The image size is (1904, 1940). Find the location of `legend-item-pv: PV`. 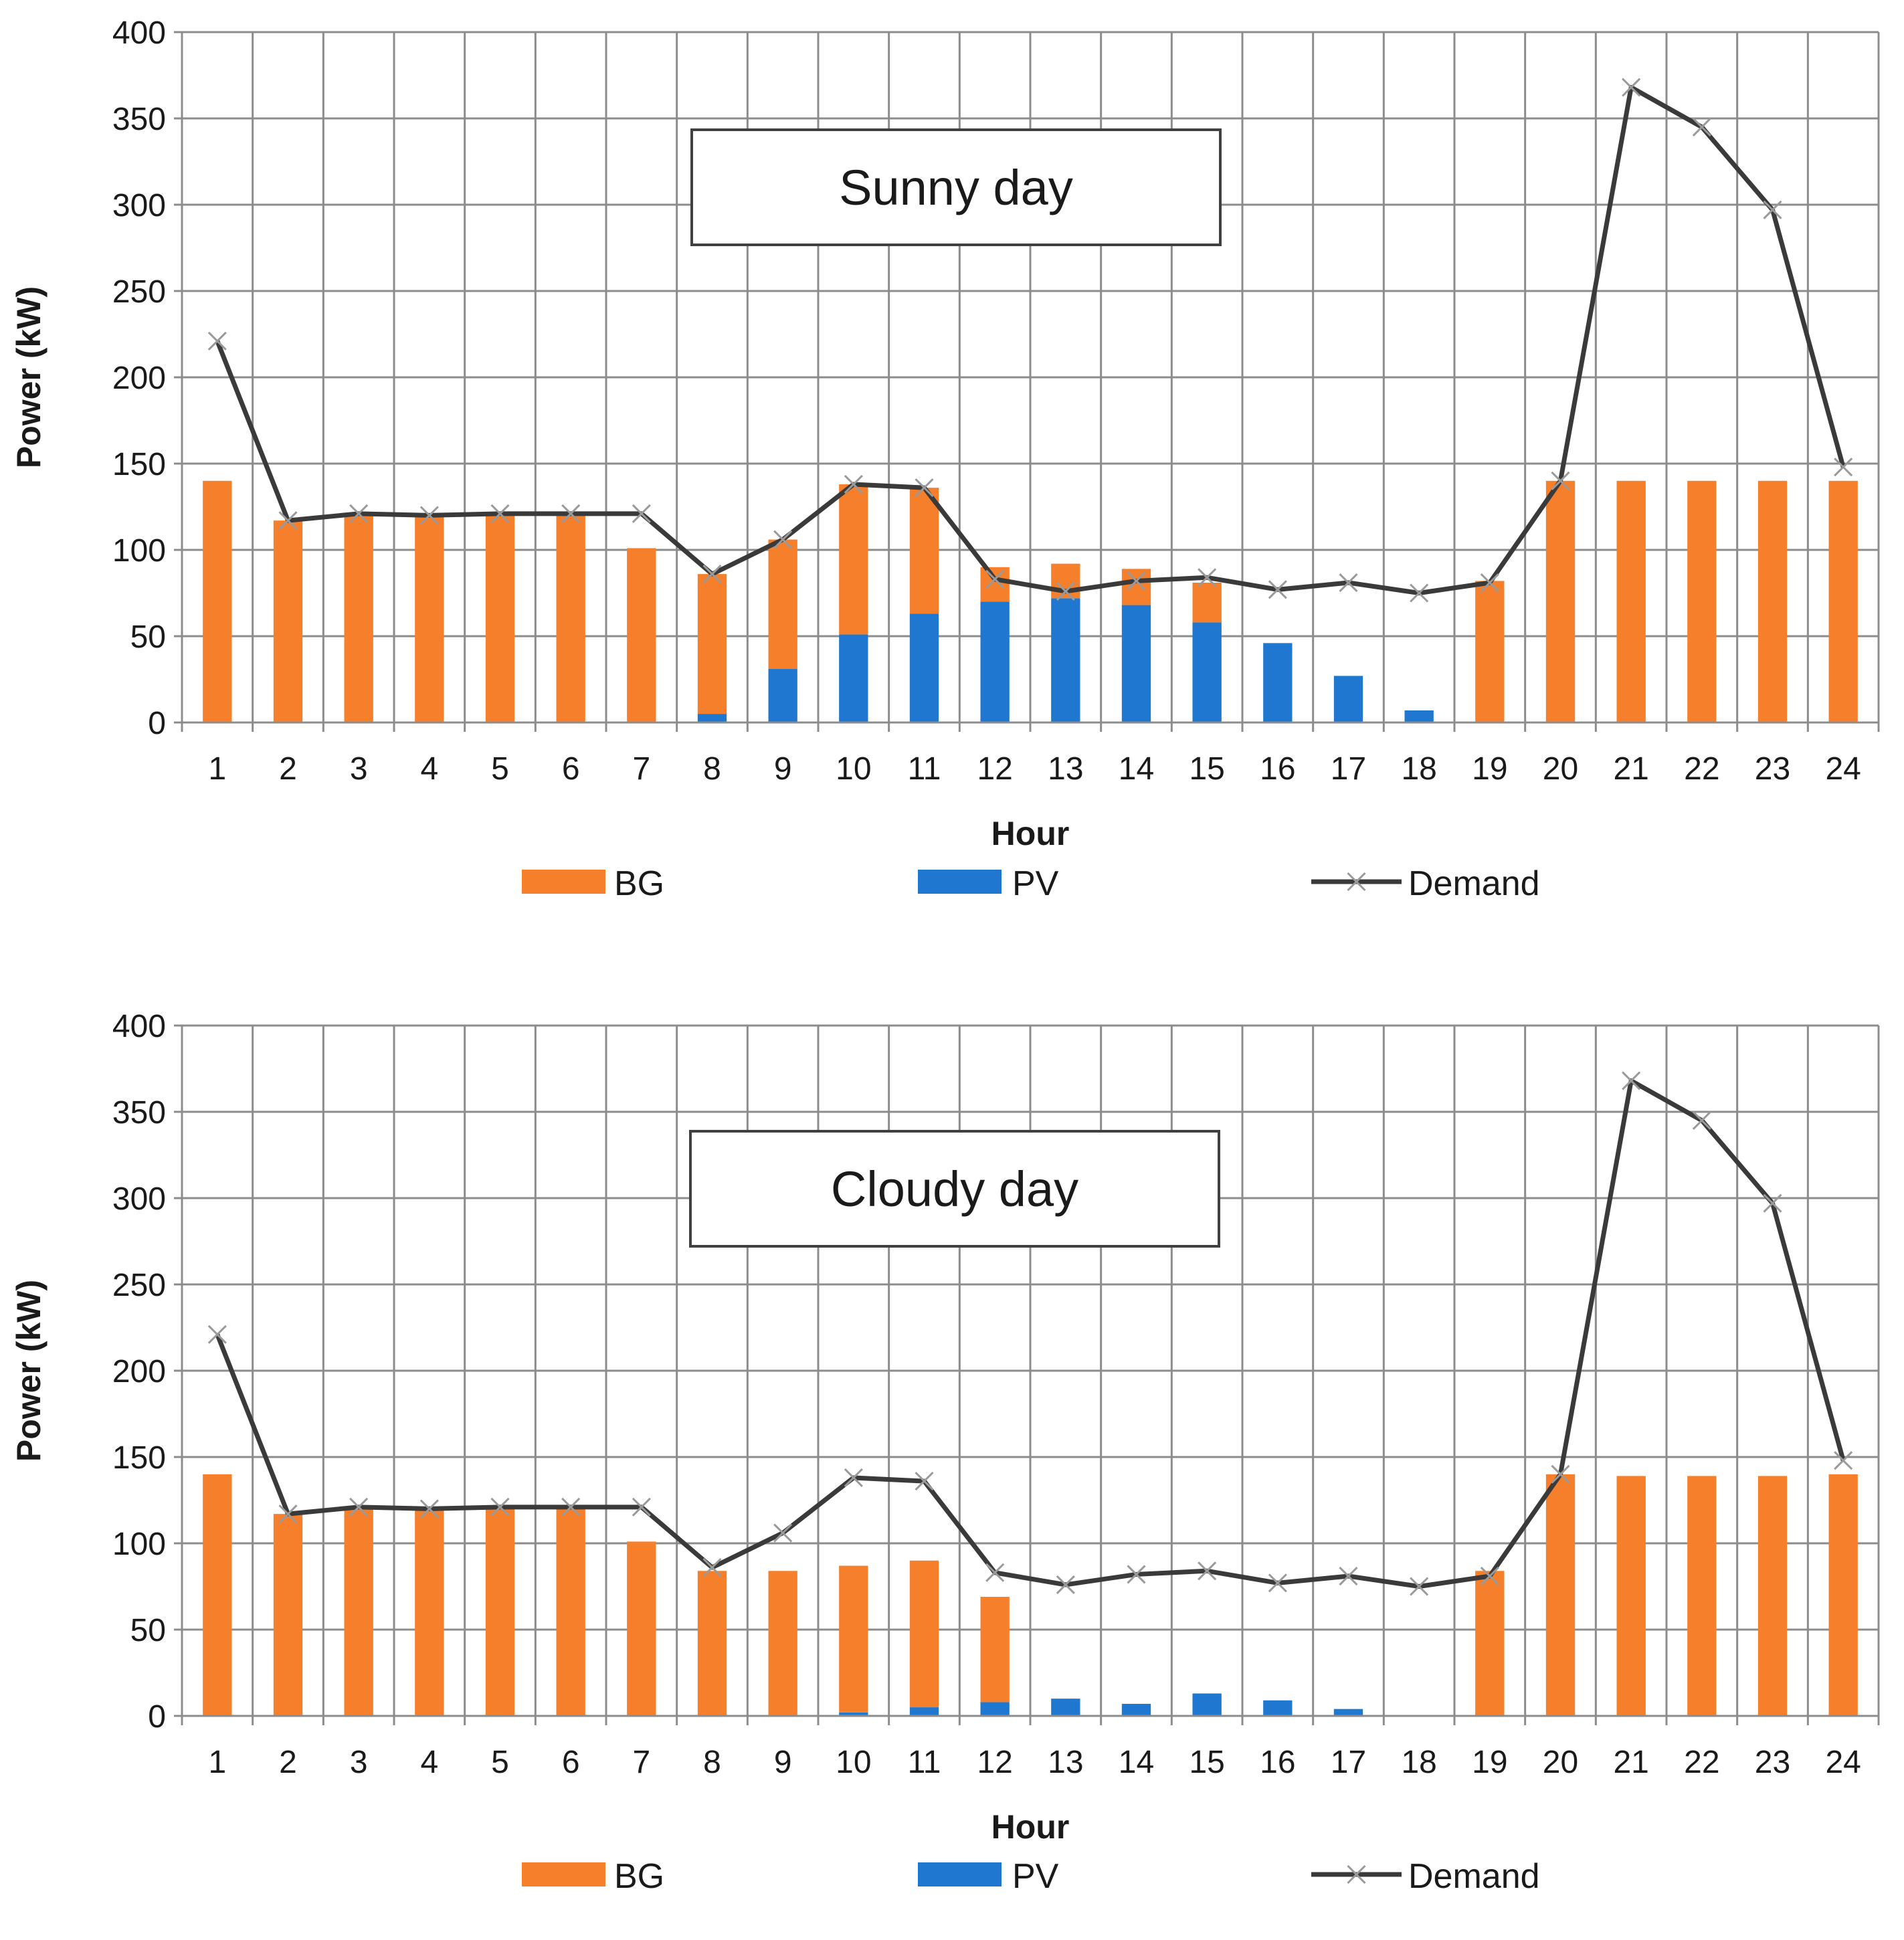

legend-item-pv: PV is located at coordinates (989, 883).